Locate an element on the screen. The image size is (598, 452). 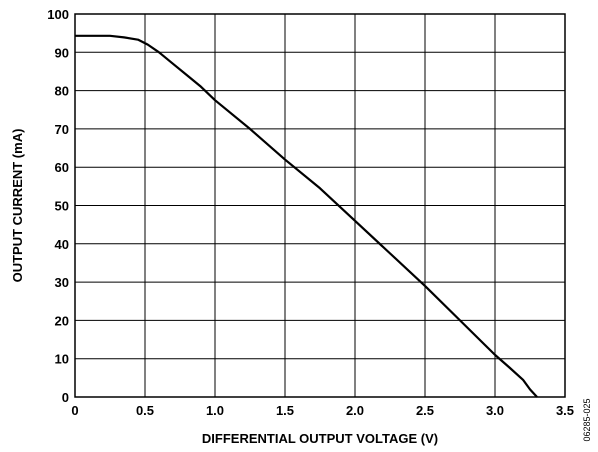
y-tick-label: 0 is located at coordinates (65, 397).